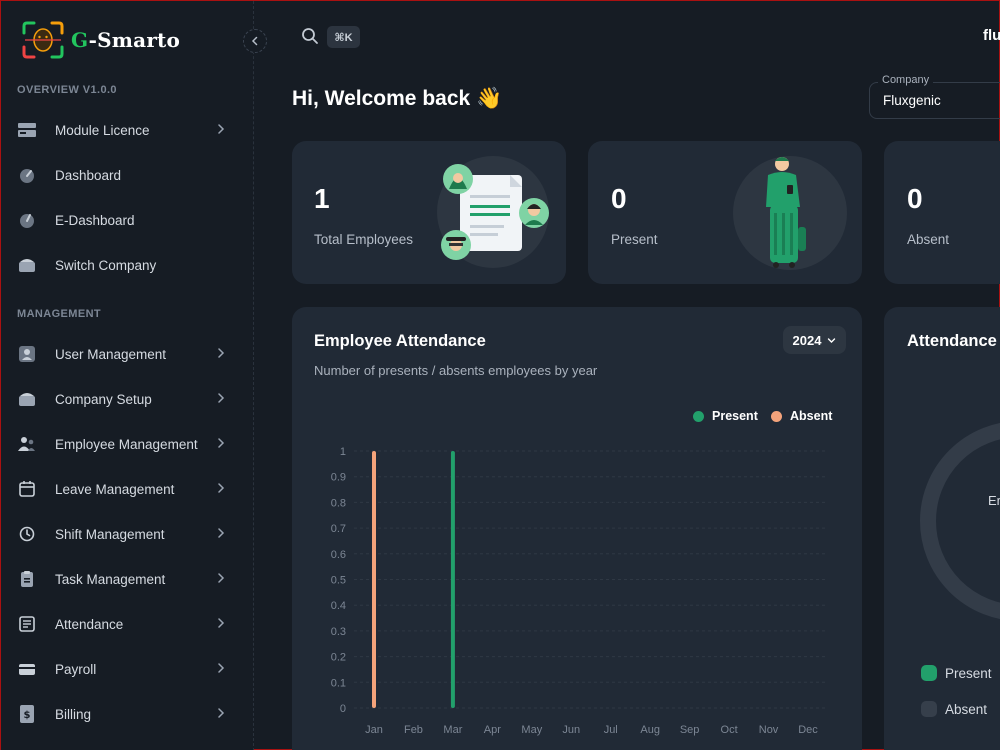 This screenshot has width=1000, height=750. I want to click on x-tick-label: May, so click(531, 730).